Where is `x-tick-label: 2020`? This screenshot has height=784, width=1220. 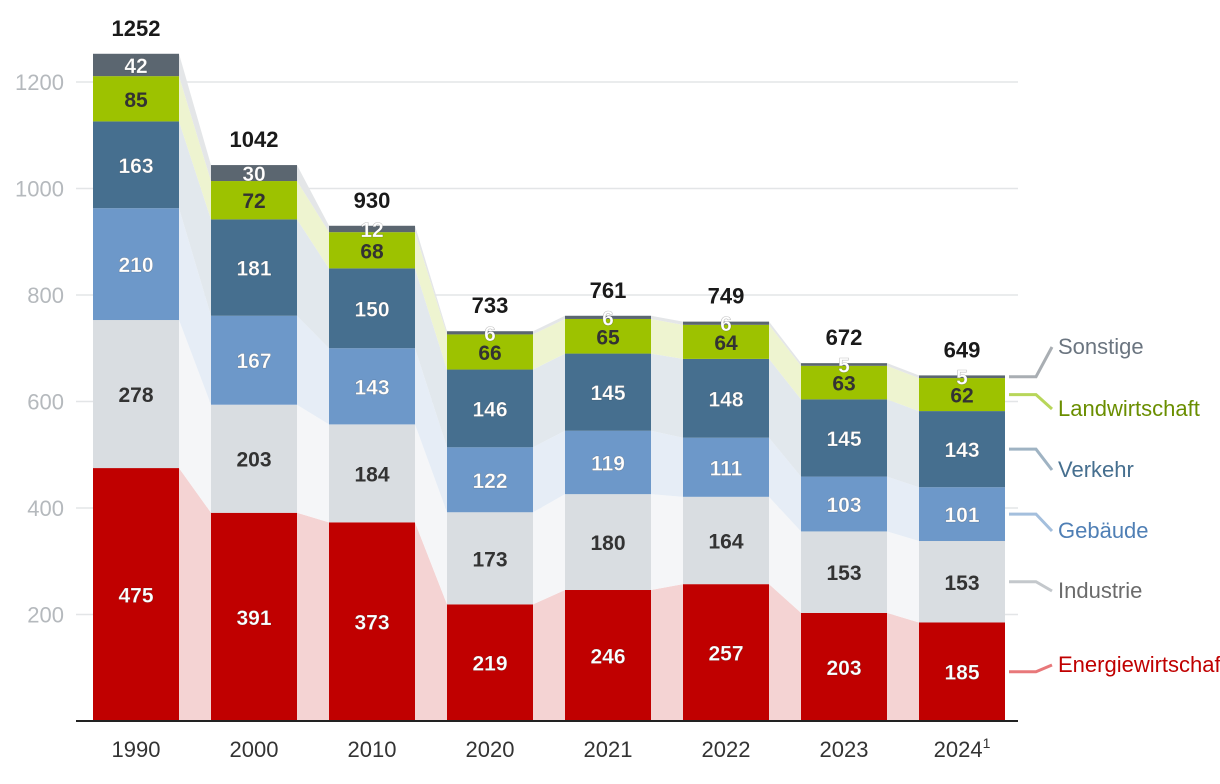
x-tick-label: 2020 is located at coordinates (490, 749).